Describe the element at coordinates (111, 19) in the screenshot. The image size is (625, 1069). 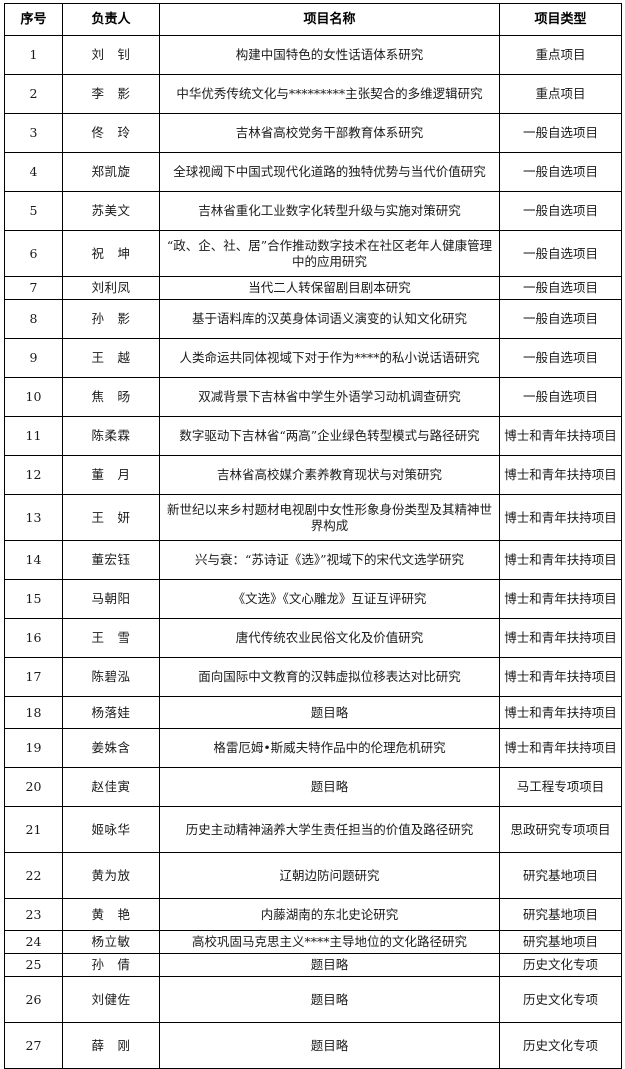
I see `column-header-person: 负责人` at that location.